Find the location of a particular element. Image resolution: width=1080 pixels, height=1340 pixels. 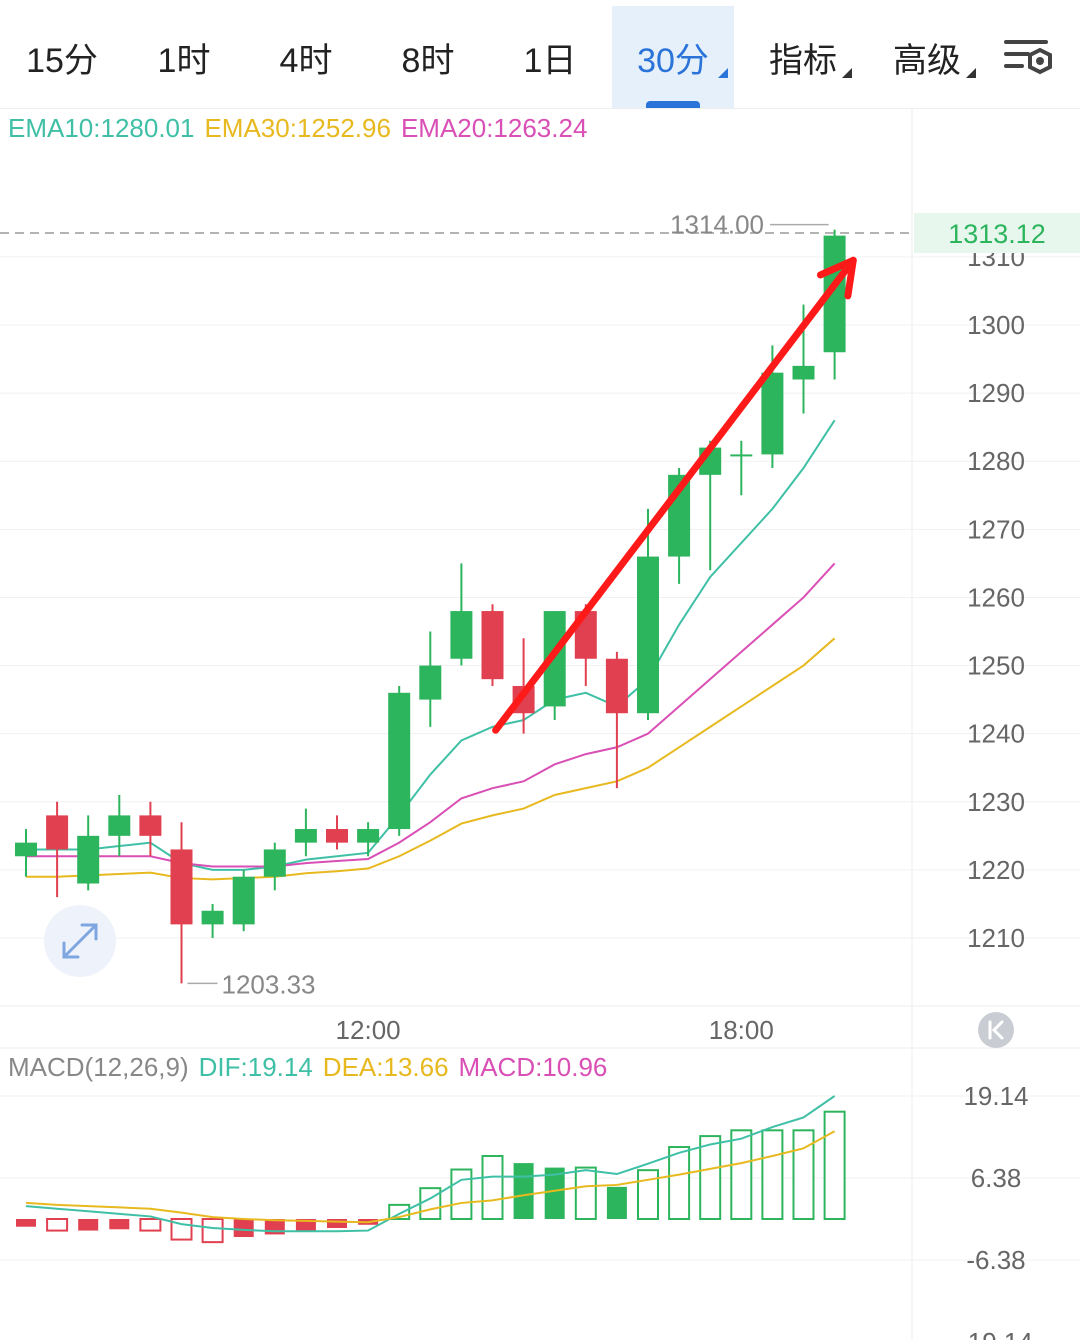

ema-legend: EMA10:1280.01 EMA30:1252.96 EMA20:1263.24 is located at coordinates (302, 128).